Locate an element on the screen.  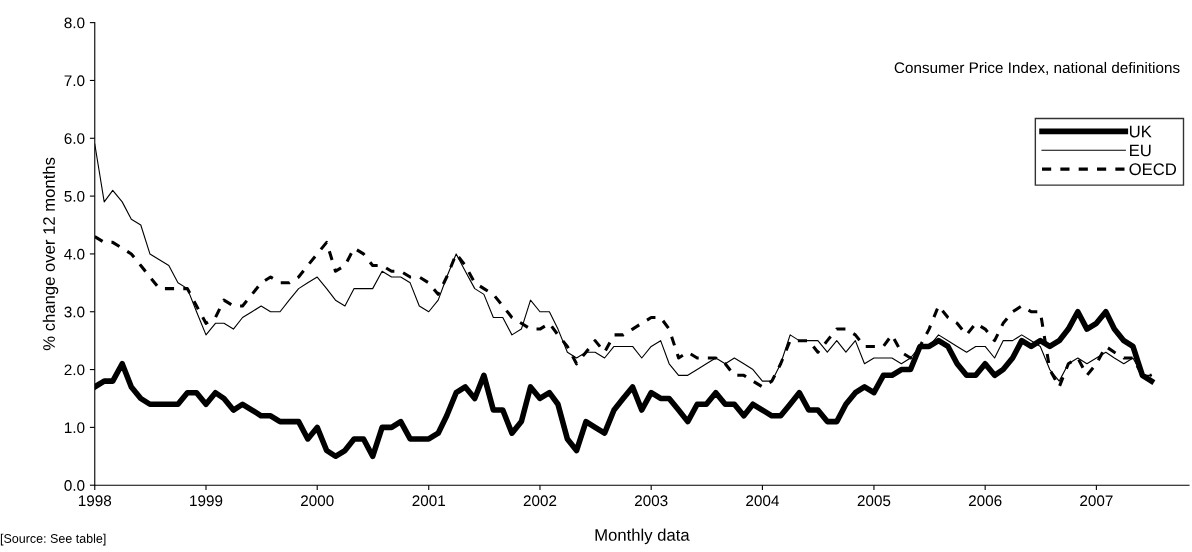
y-tick-label: 5.0 is located at coordinates (74, 196).